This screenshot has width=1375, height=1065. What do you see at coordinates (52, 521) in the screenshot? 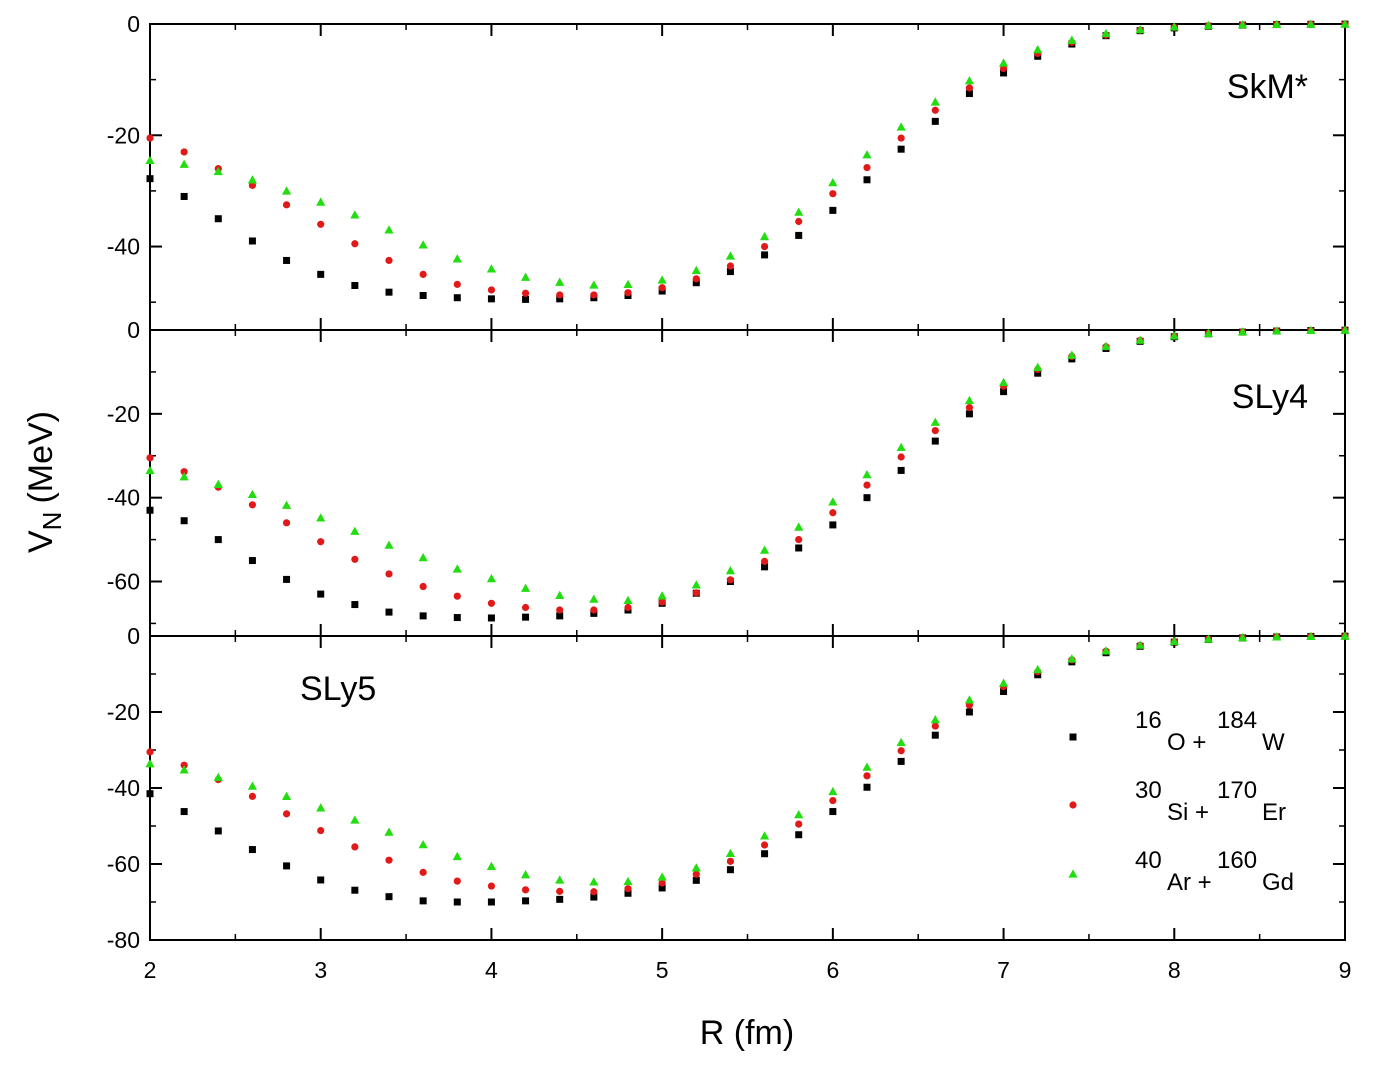
I see `y-axis-title-sub: N` at bounding box center [52, 521].